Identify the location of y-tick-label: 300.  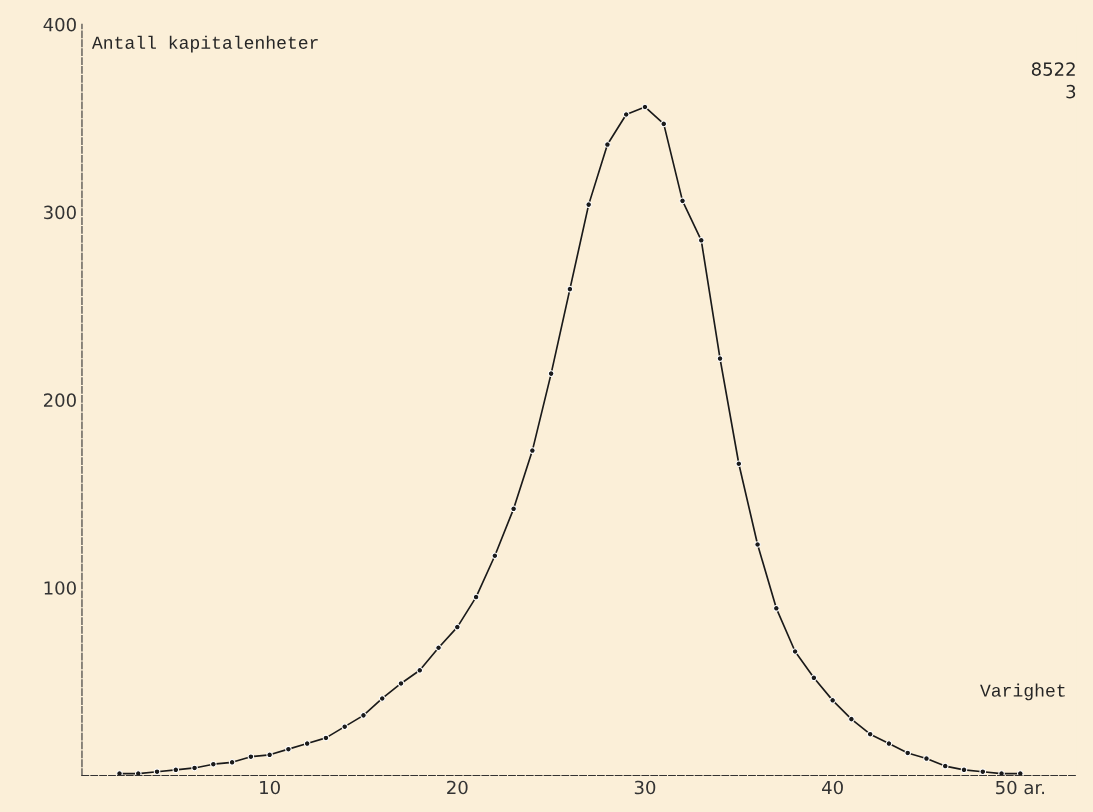
(60, 212).